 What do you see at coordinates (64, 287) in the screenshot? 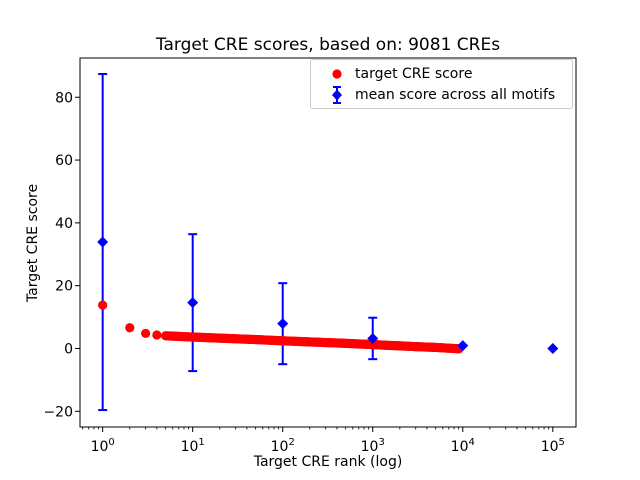
I see `y-tick-label: 20` at bounding box center [64, 287].